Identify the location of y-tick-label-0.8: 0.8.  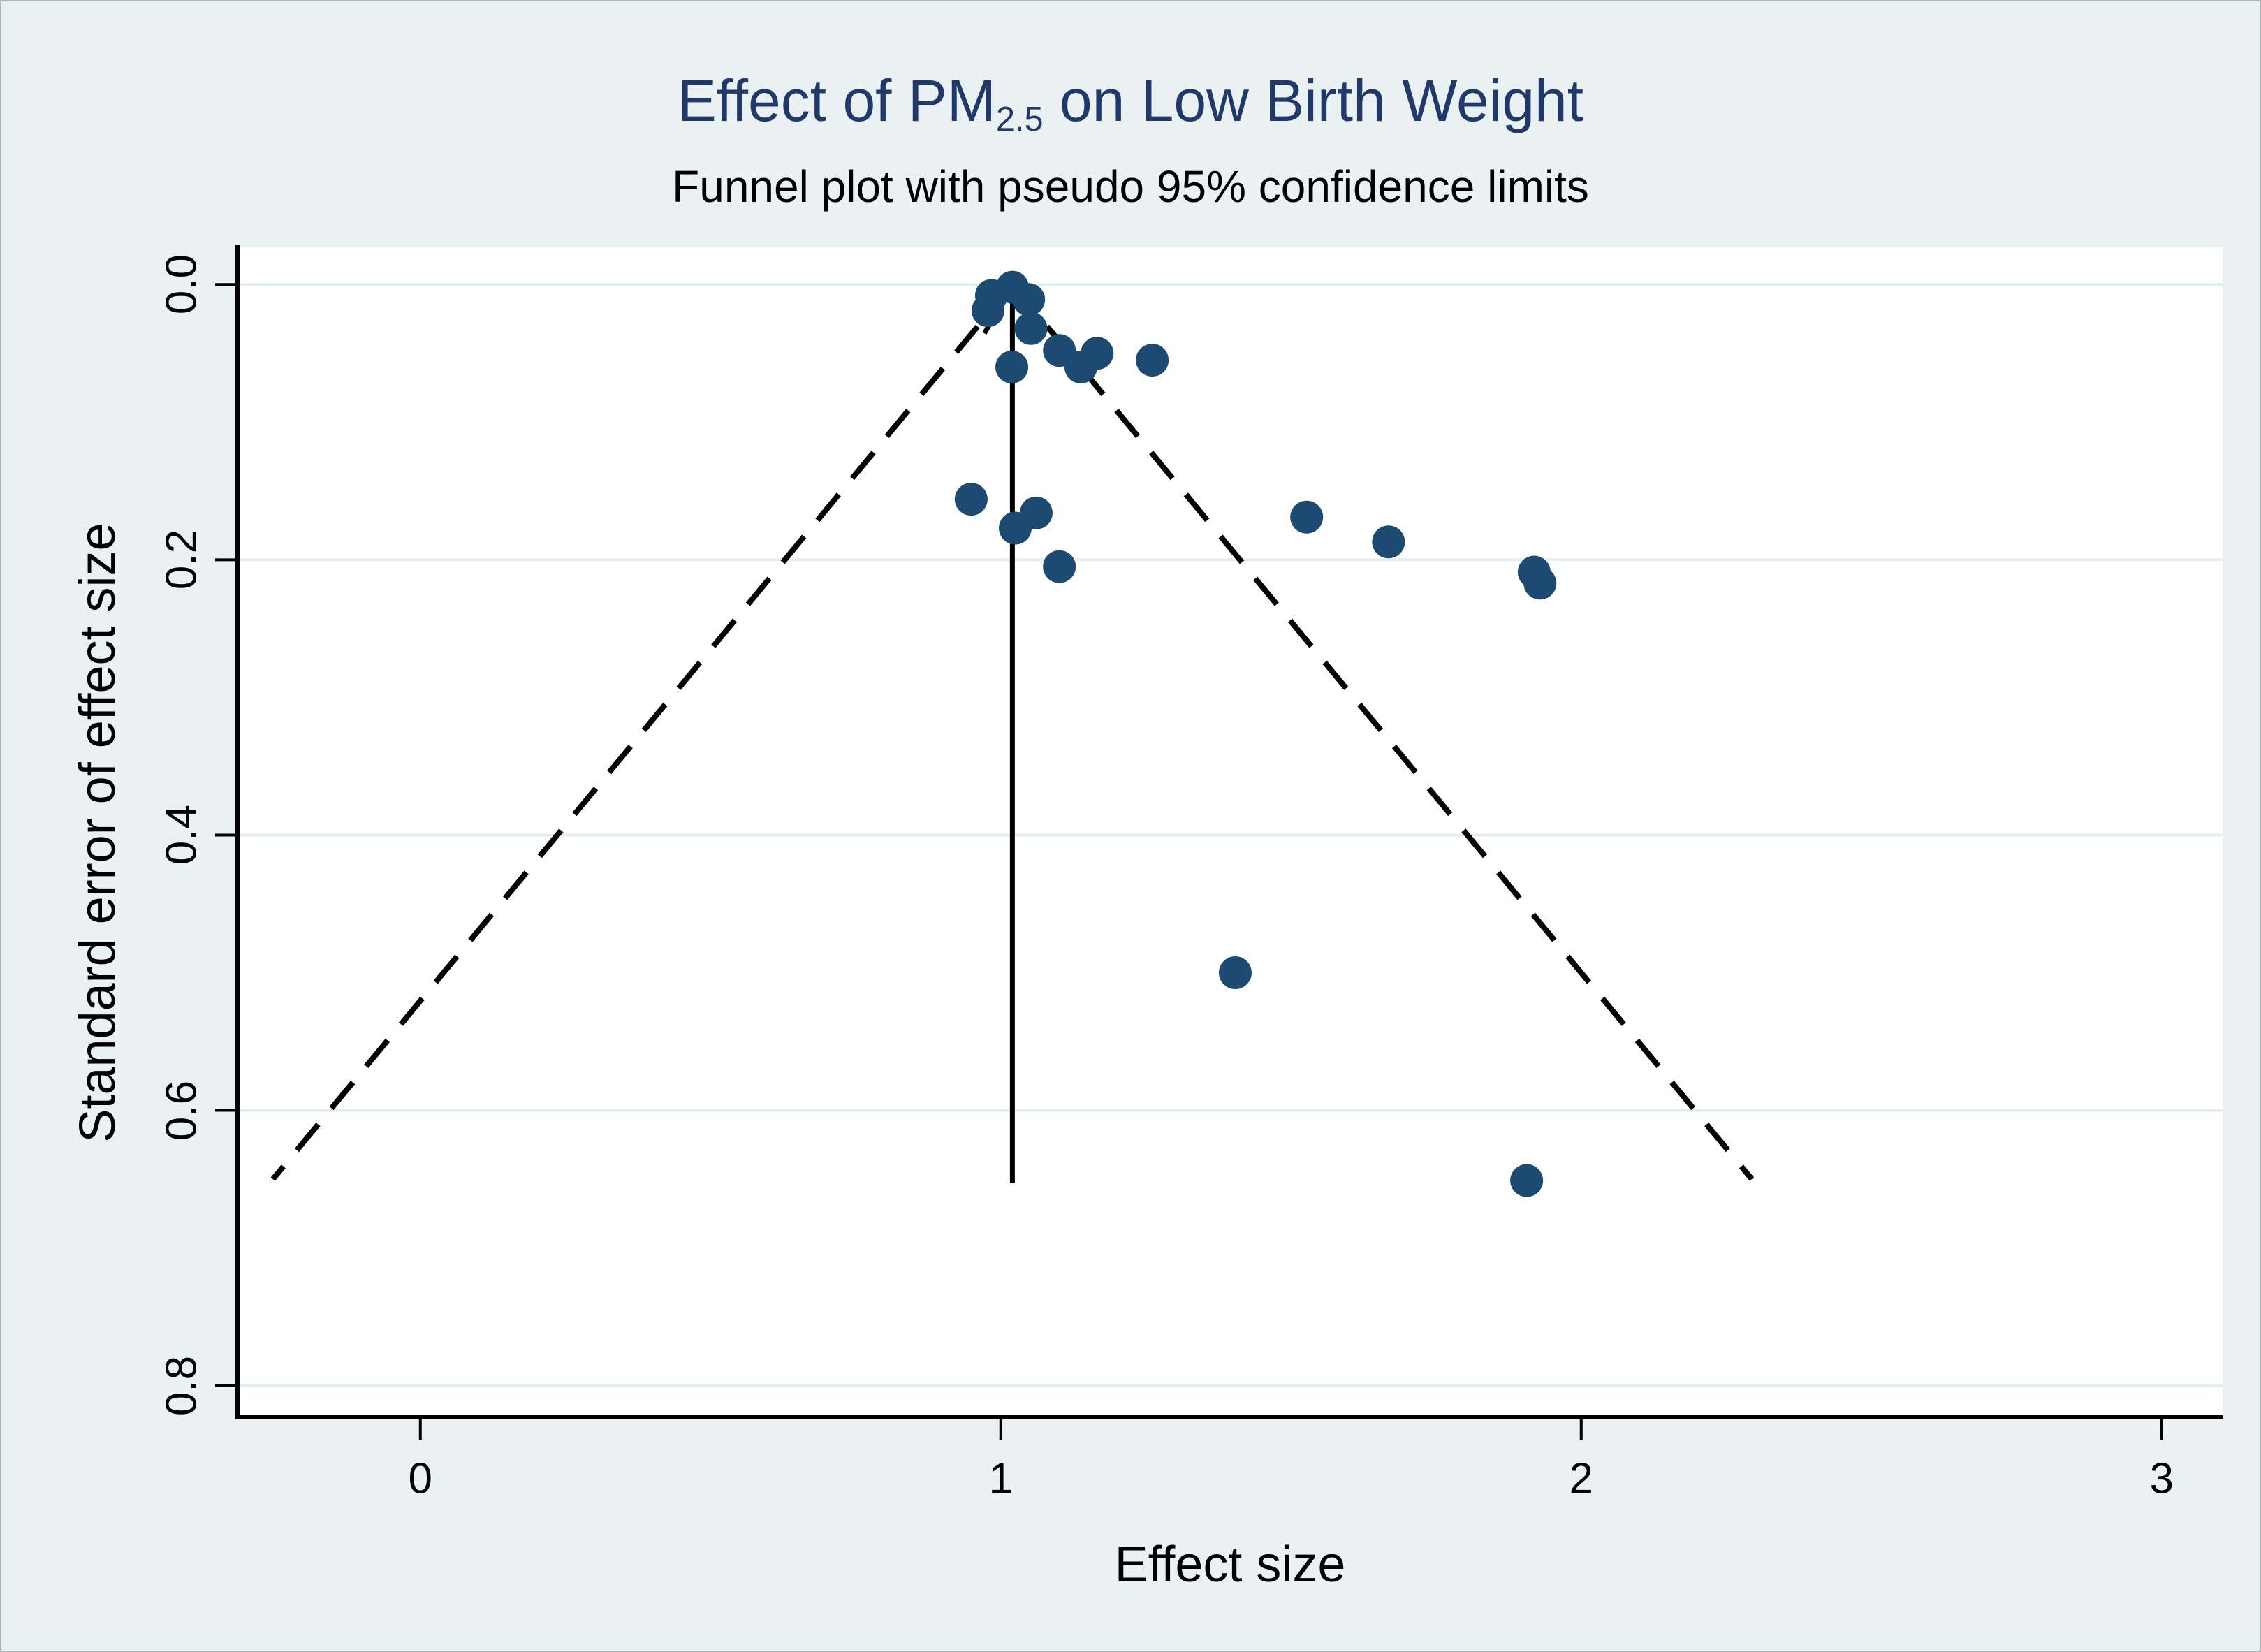
(181, 1385).